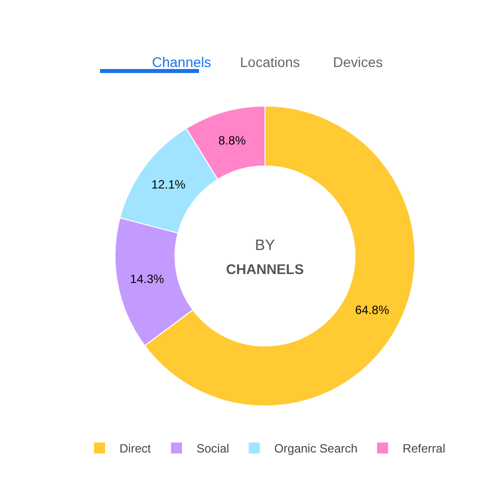 The width and height of the screenshot is (482, 501). Describe the element at coordinates (168, 185) in the screenshot. I see `data-label: 12.1%` at that location.